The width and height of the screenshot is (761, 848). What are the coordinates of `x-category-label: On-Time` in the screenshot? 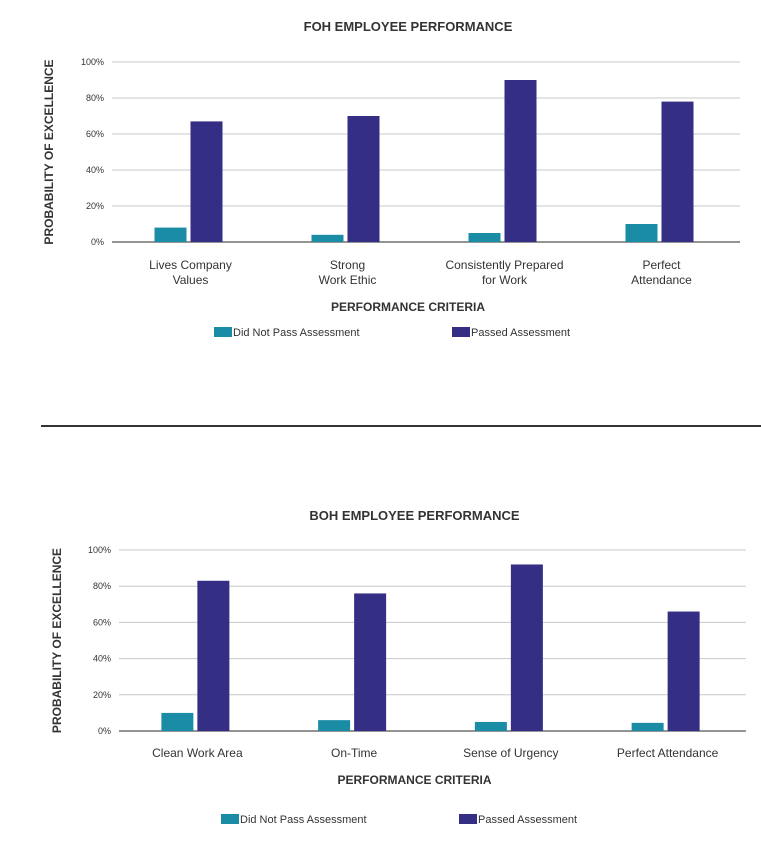 It's located at (354, 753).